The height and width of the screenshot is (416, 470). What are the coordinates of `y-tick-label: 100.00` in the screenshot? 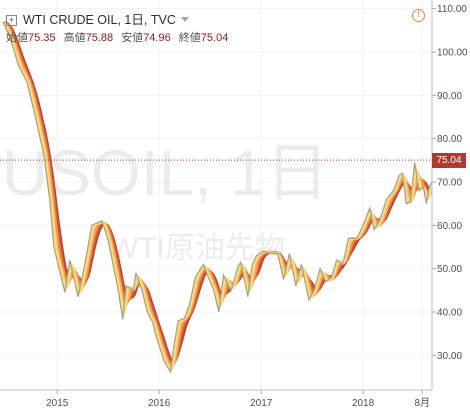 It's located at (452, 53).